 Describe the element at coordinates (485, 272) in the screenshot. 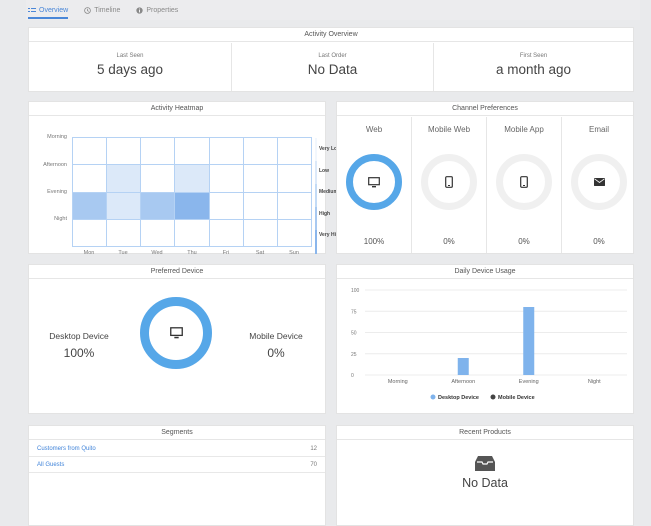

I see `card-title: Daily Device Usage` at that location.